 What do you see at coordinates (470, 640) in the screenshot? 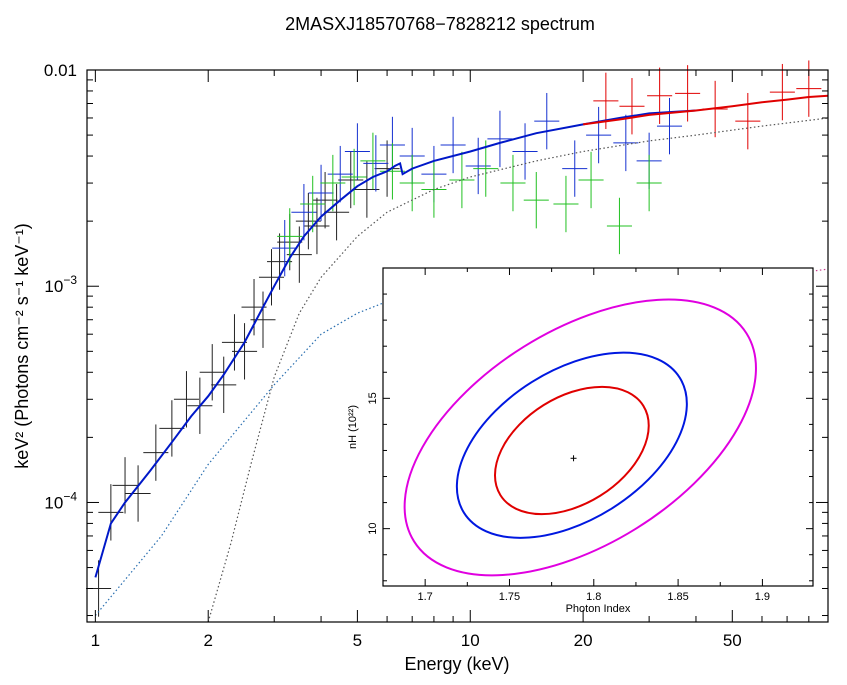
I see `x-tick-label: 10` at bounding box center [470, 640].